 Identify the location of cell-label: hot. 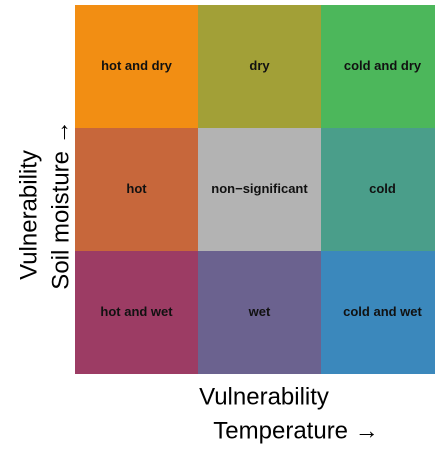
(136, 188).